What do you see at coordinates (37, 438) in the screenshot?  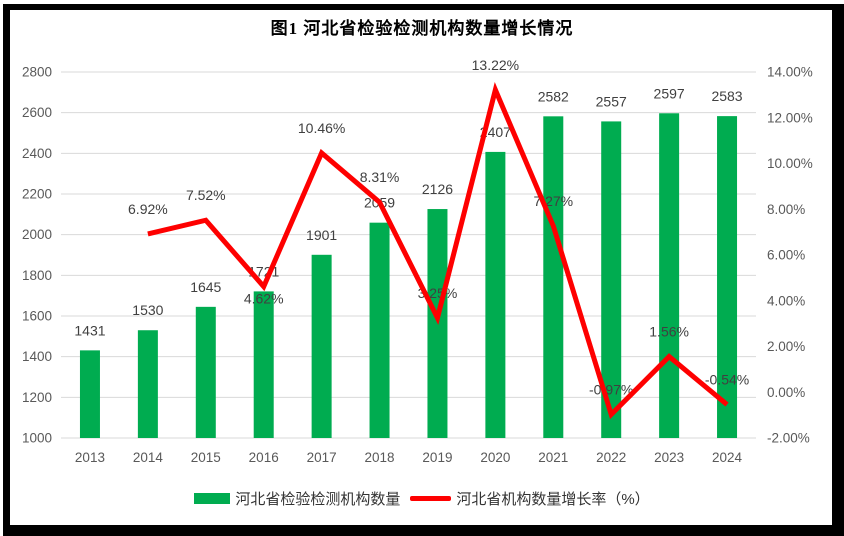 I see `left-axis-tick-label: 1000` at bounding box center [37, 438].